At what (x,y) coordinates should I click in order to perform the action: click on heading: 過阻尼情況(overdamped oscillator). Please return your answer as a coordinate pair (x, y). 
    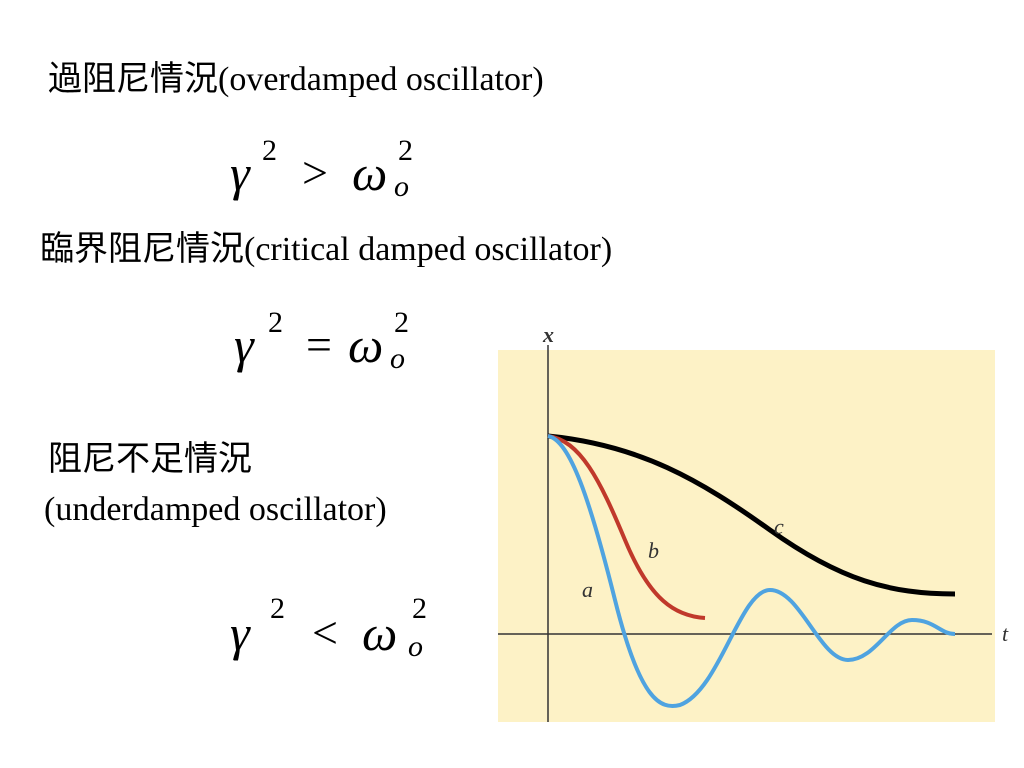
    Looking at the image, I should click on (296, 79).